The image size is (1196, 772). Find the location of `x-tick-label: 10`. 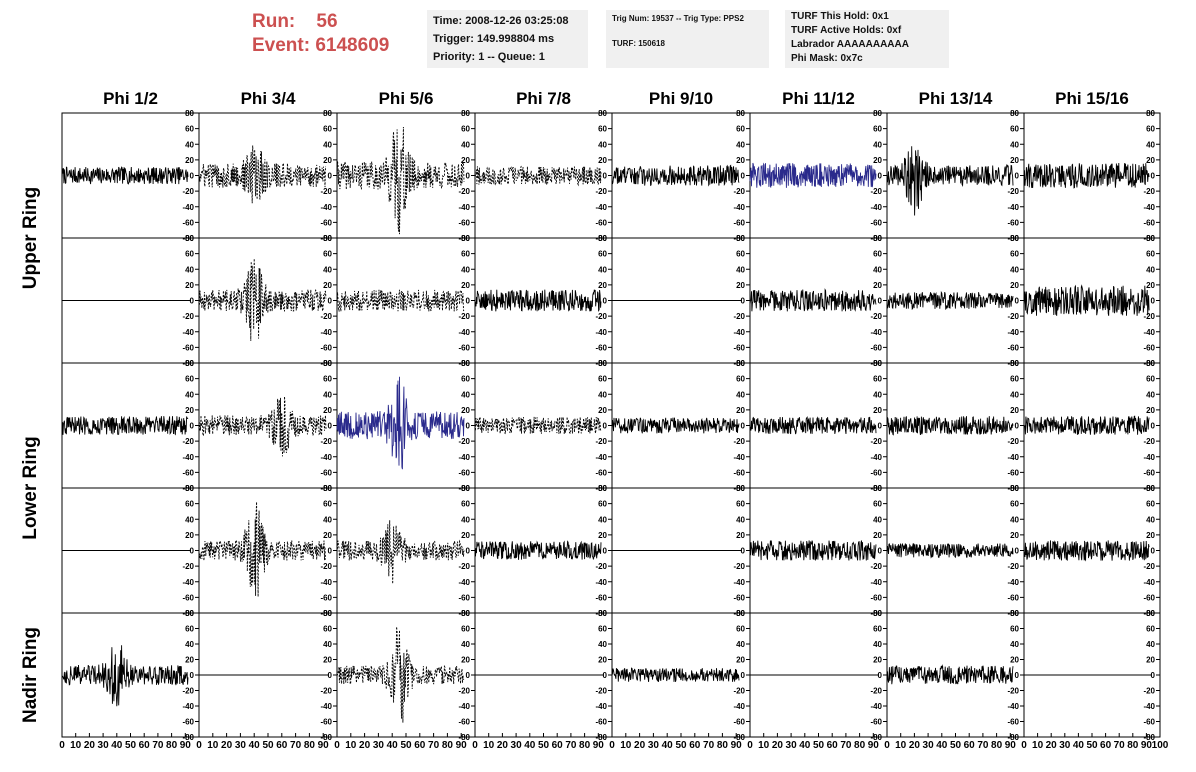

x-tick-label: 10 is located at coordinates (489, 745).